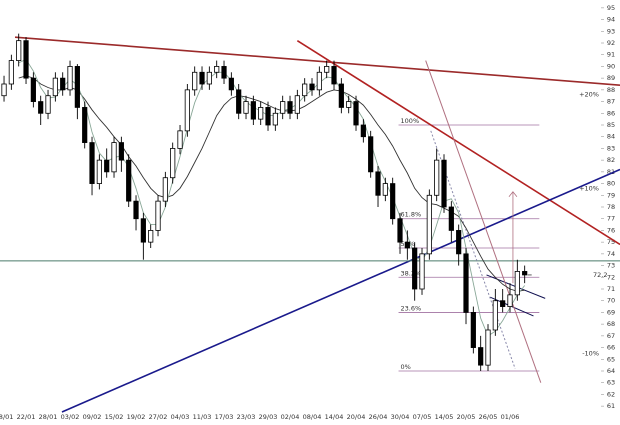 This screenshot has width=620, height=425. I want to click on y-tick-label: 65, so click(611, 359).